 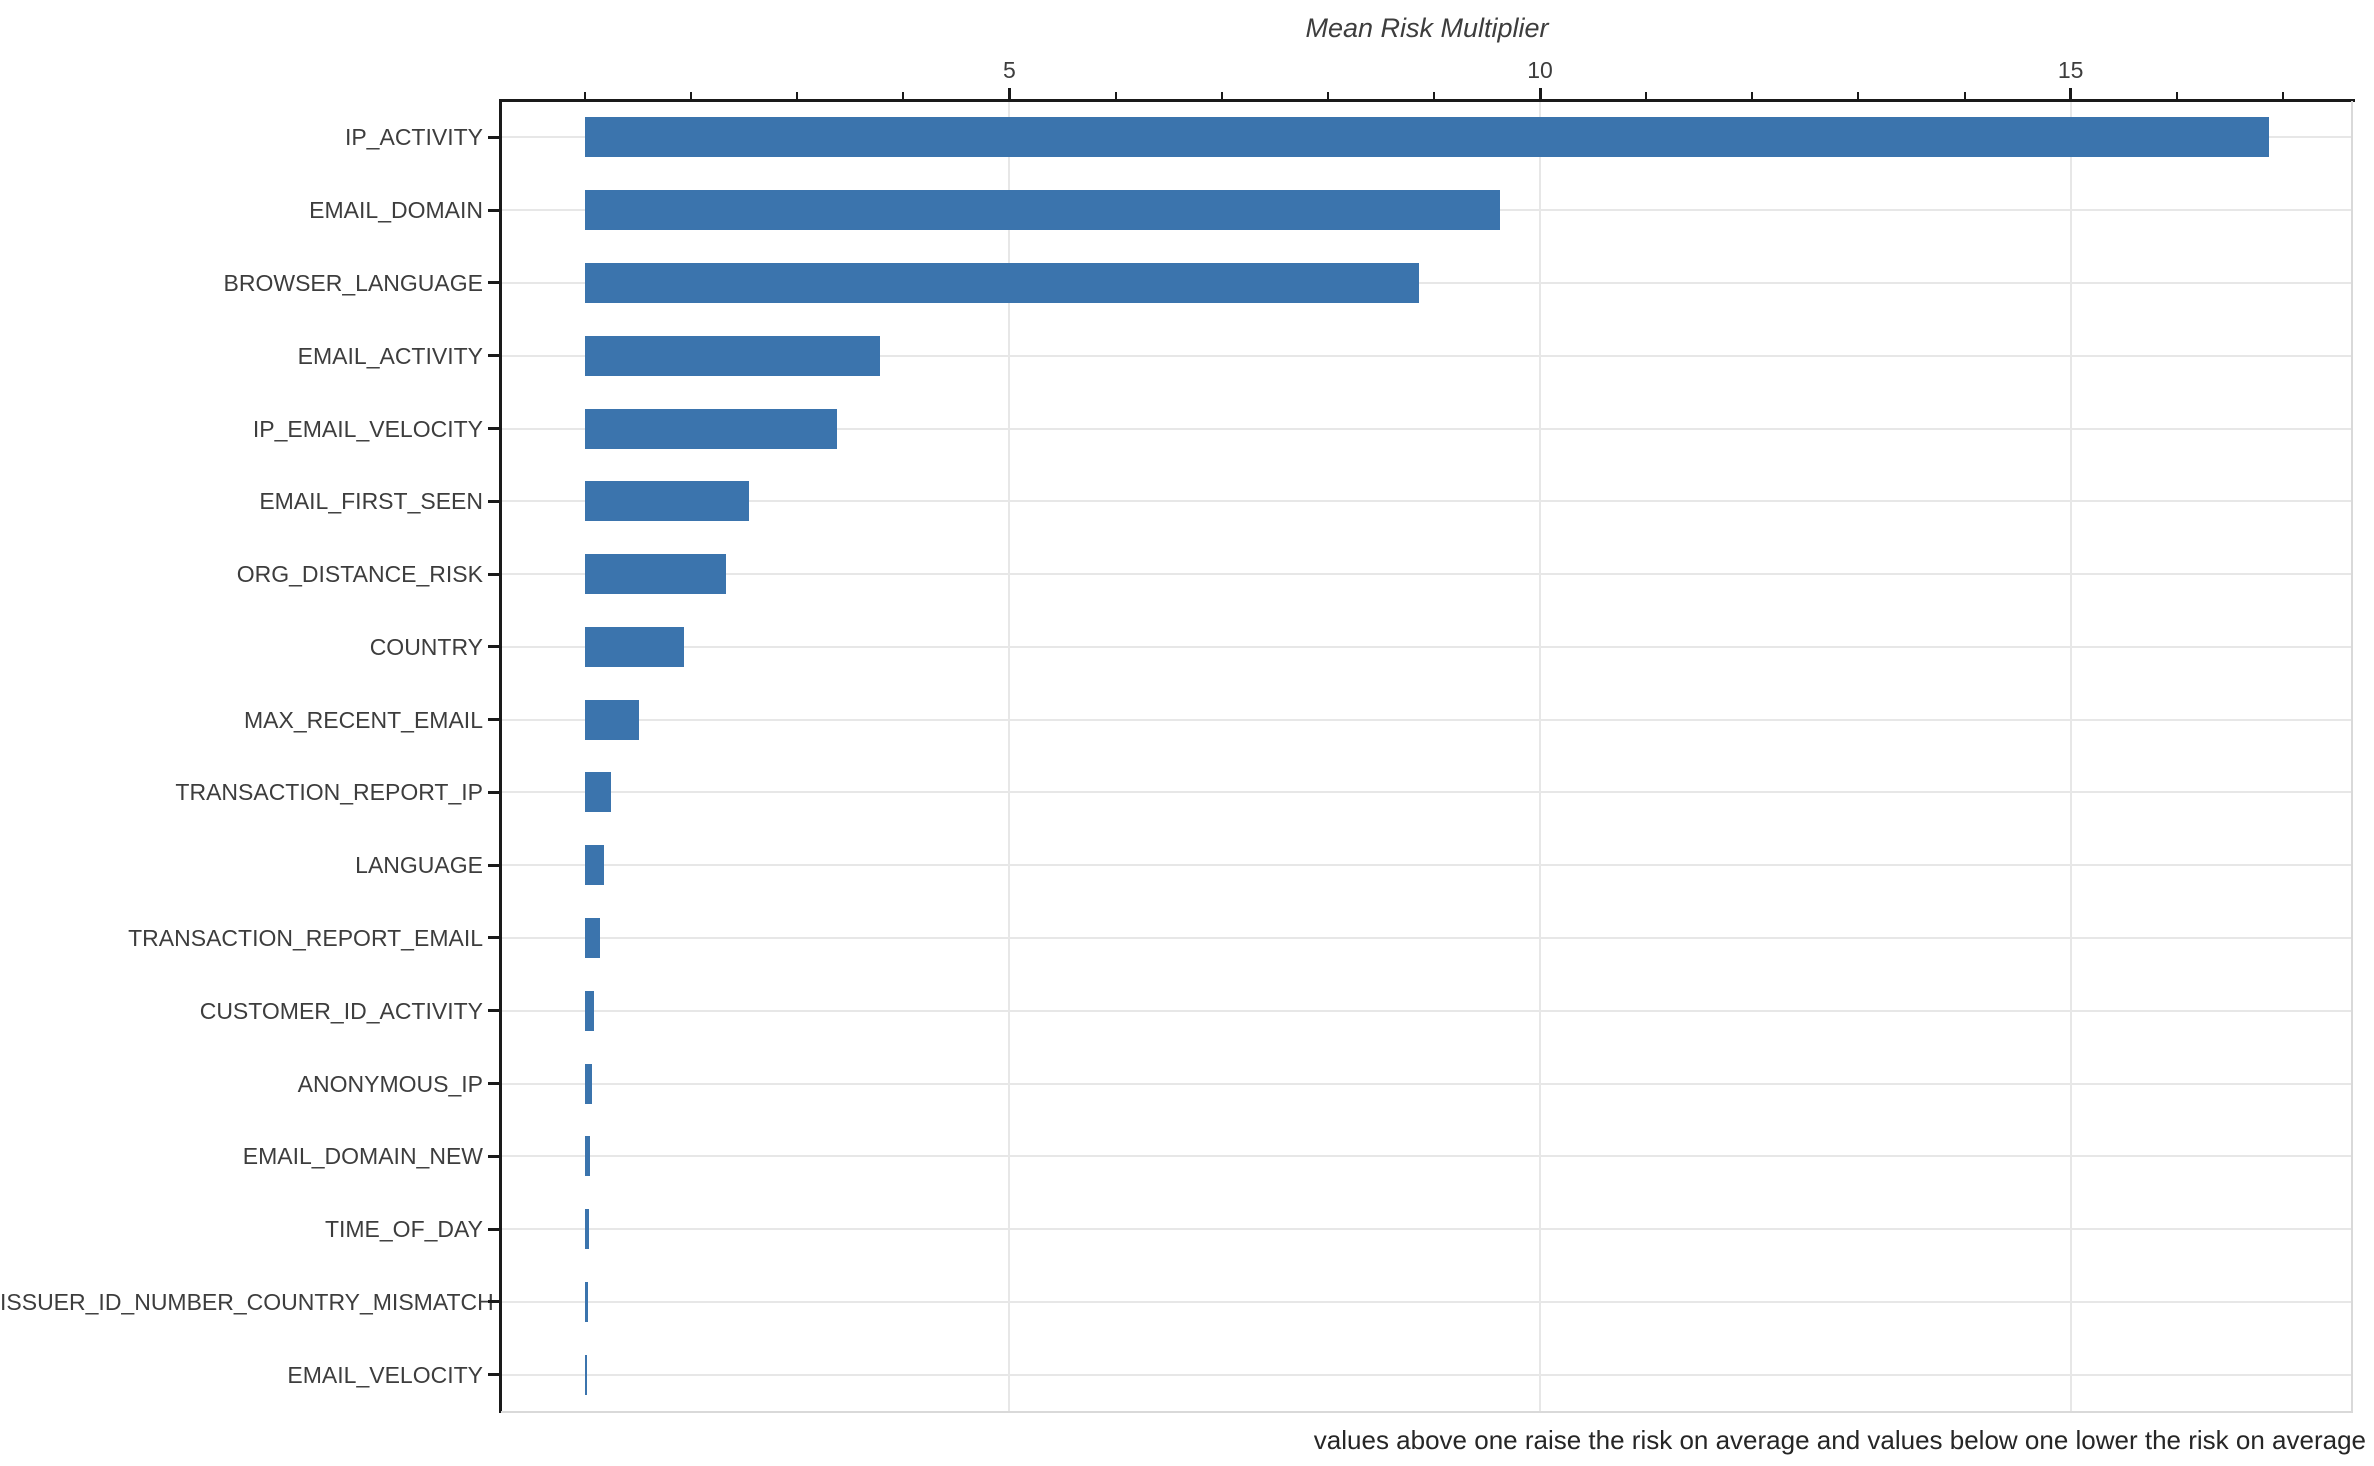 I want to click on axis-spine-right, so click(x=2352, y=756).